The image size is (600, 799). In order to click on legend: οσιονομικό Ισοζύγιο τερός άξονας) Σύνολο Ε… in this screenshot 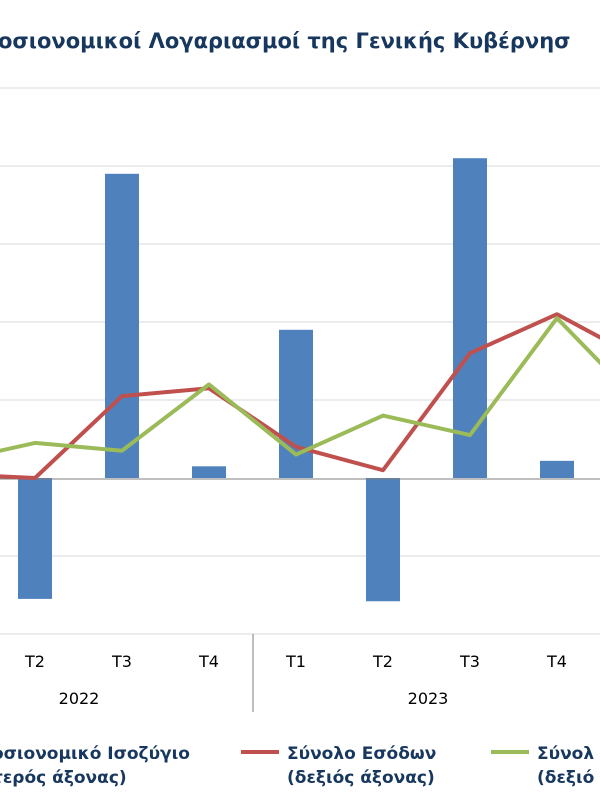, I will do `click(297, 766)`.